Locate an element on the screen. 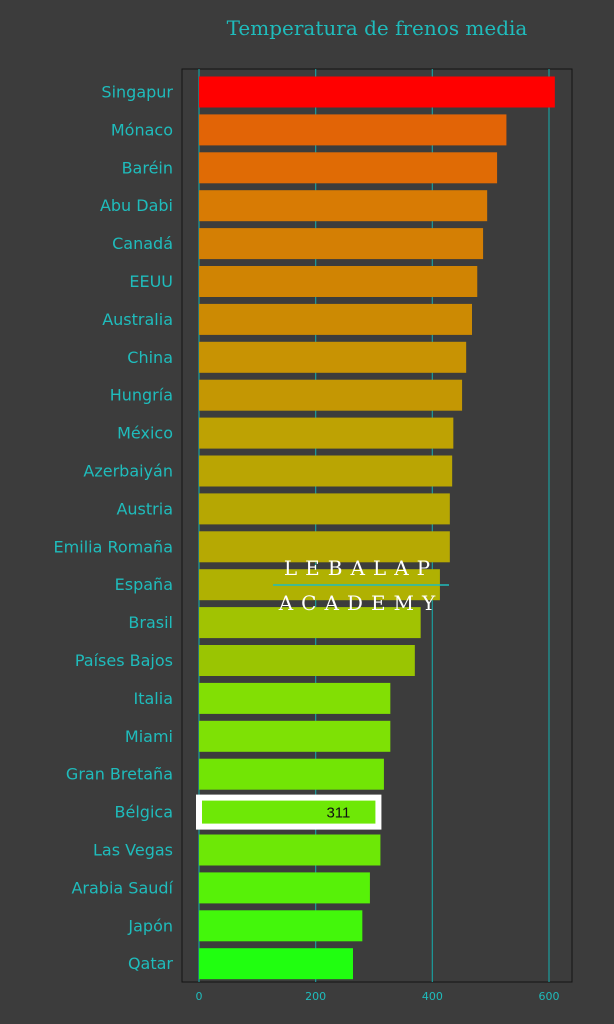  category-label-abu-dabi: Abu Dabi is located at coordinates (136, 205).